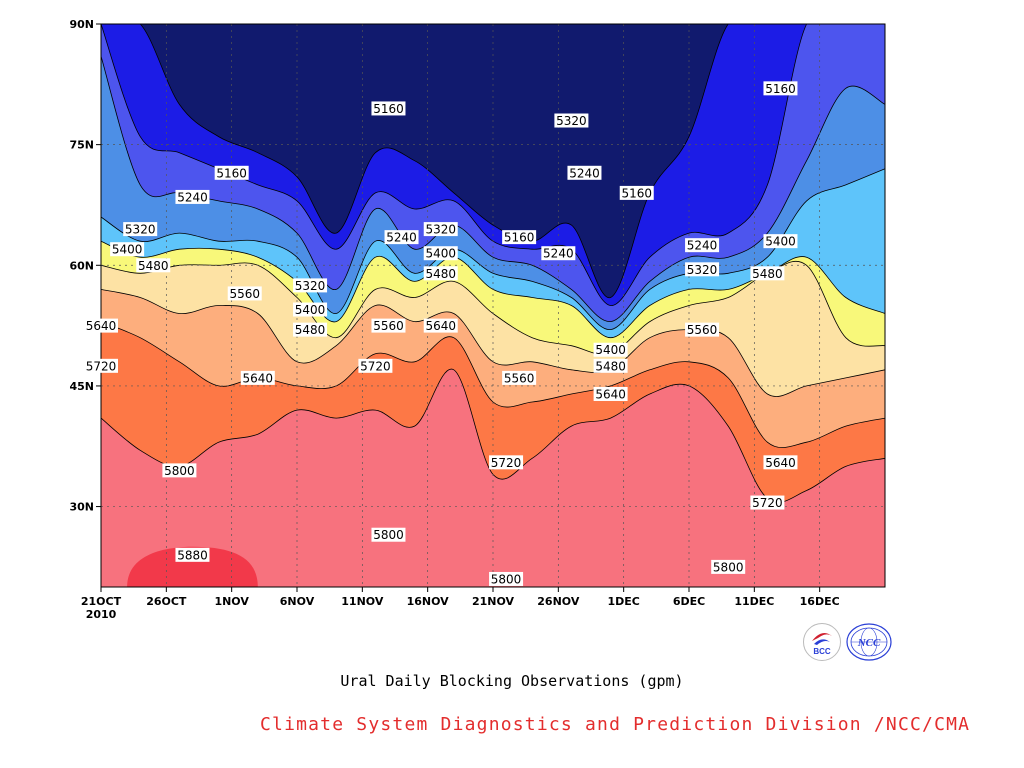  Describe the element at coordinates (512, 681) in the screenshot. I see `x-axis-caption: Ural Daily Blocking Observations (gpm)` at that location.